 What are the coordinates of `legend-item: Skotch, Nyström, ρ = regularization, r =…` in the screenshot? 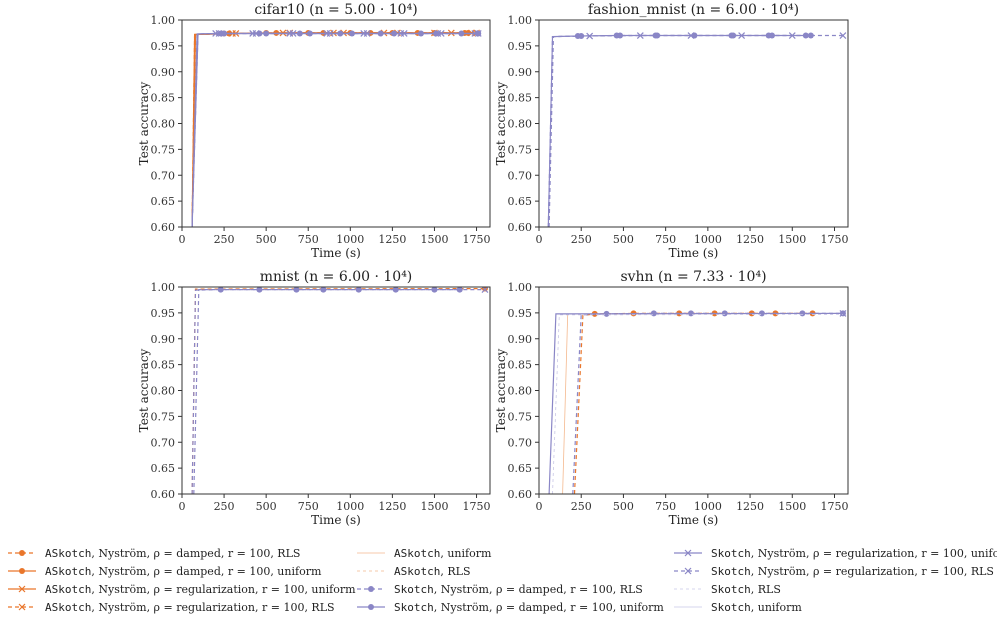 It's located at (834, 571).